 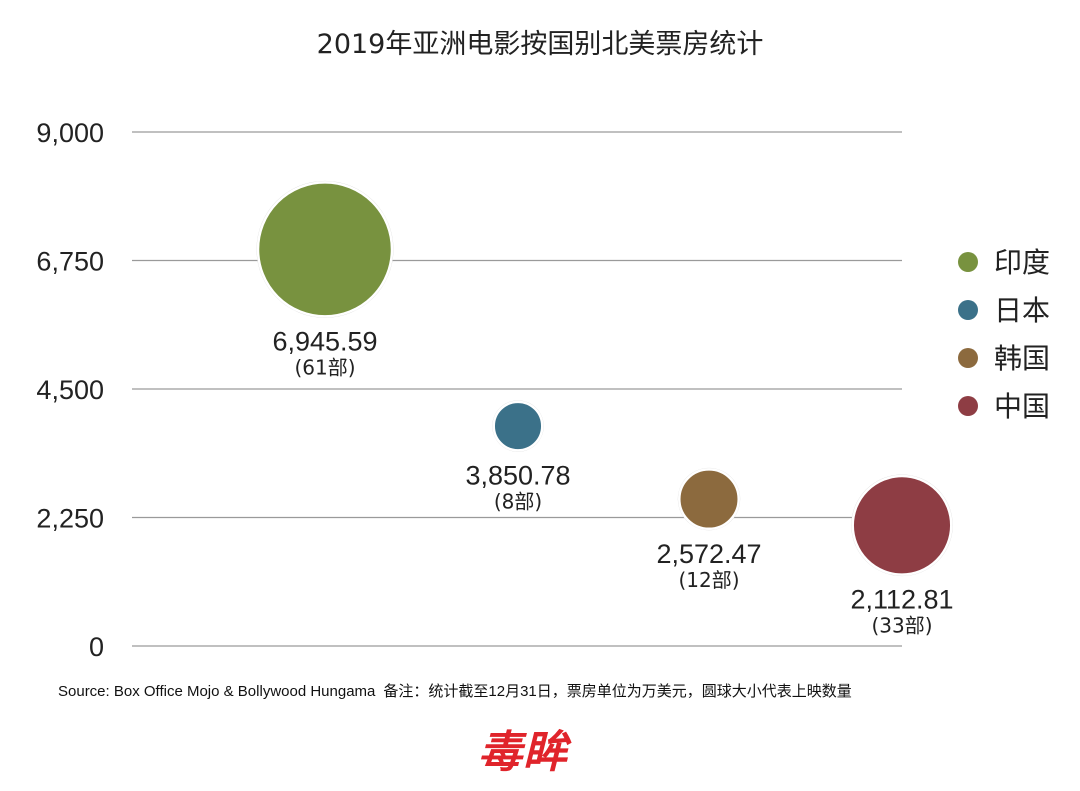 I want to click on value-label: 3,850.78, so click(x=517, y=475).